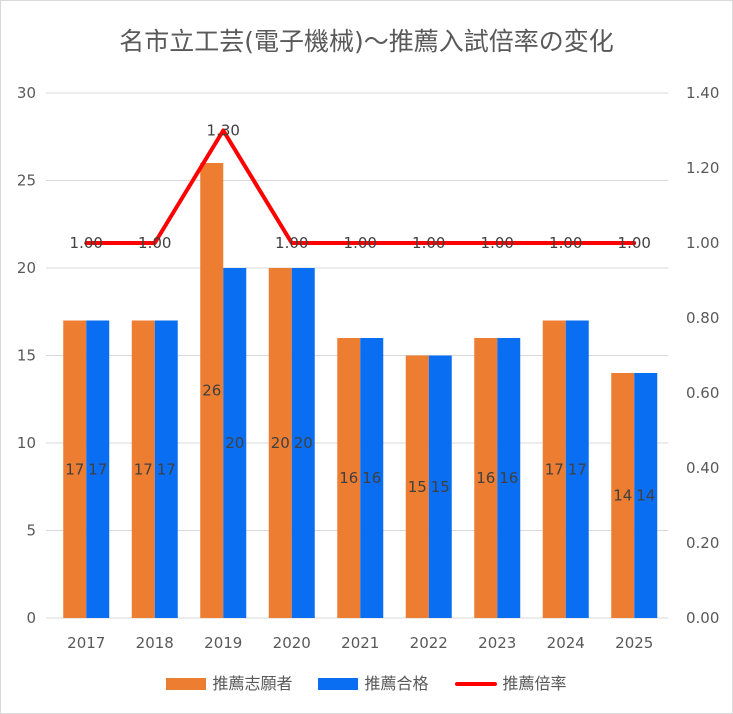 The height and width of the screenshot is (714, 733). I want to click on data-label-accepted-2025: 14, so click(645, 496).